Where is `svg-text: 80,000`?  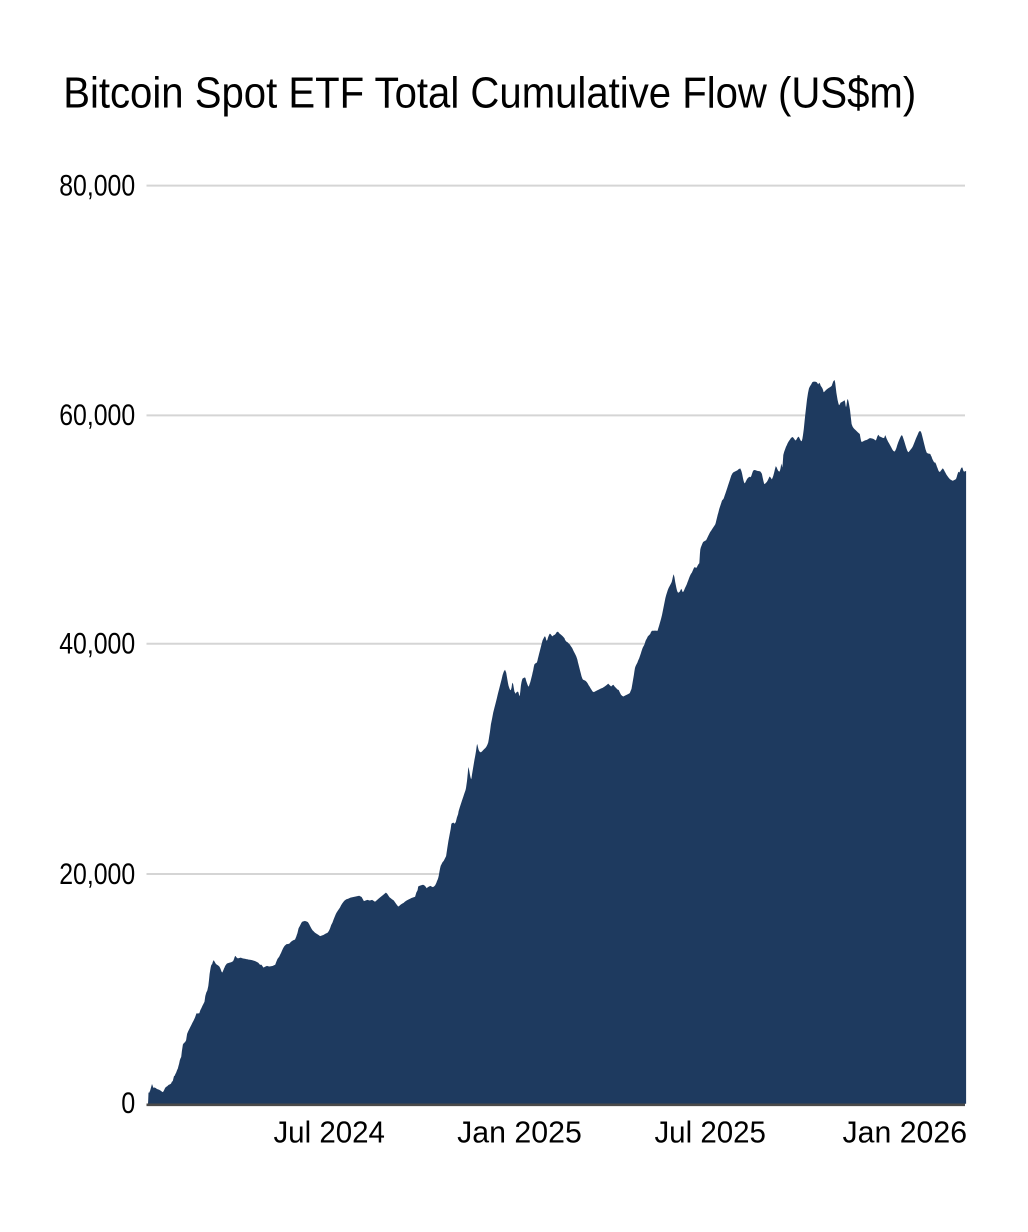 svg-text: 80,000 is located at coordinates (97, 185).